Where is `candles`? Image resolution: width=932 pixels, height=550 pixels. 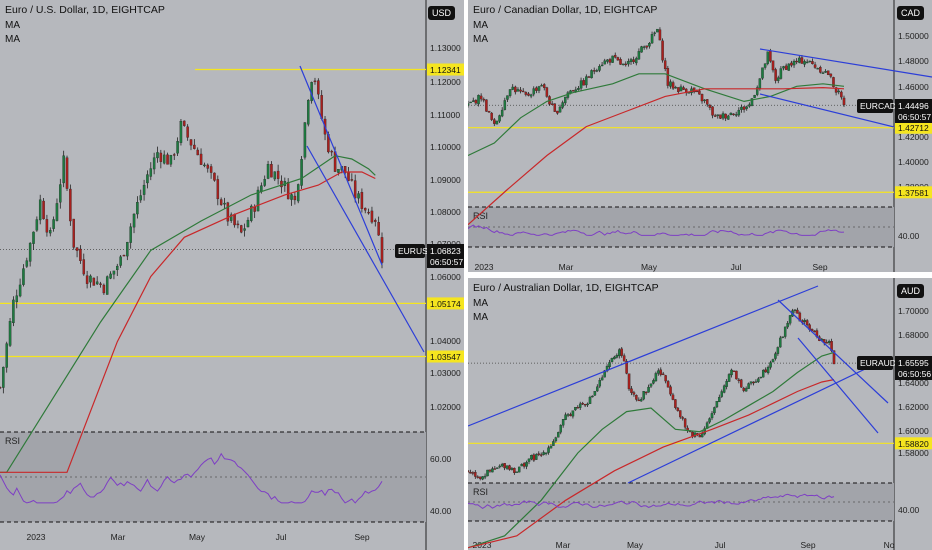 candles is located at coordinates (657, 77).